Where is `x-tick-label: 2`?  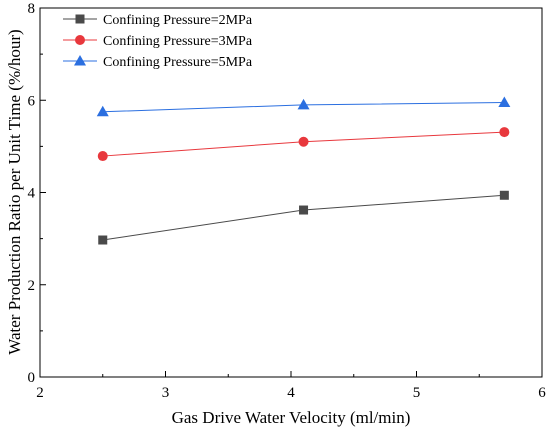 x-tick-label: 2 is located at coordinates (40, 393).